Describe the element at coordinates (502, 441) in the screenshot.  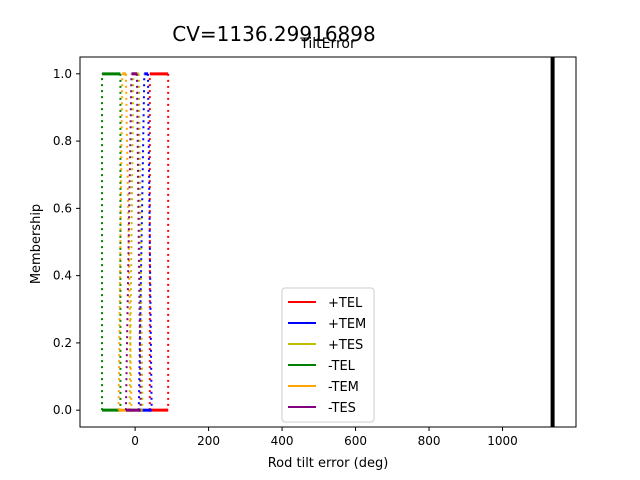
I see `x-tick-label: 1000` at that location.